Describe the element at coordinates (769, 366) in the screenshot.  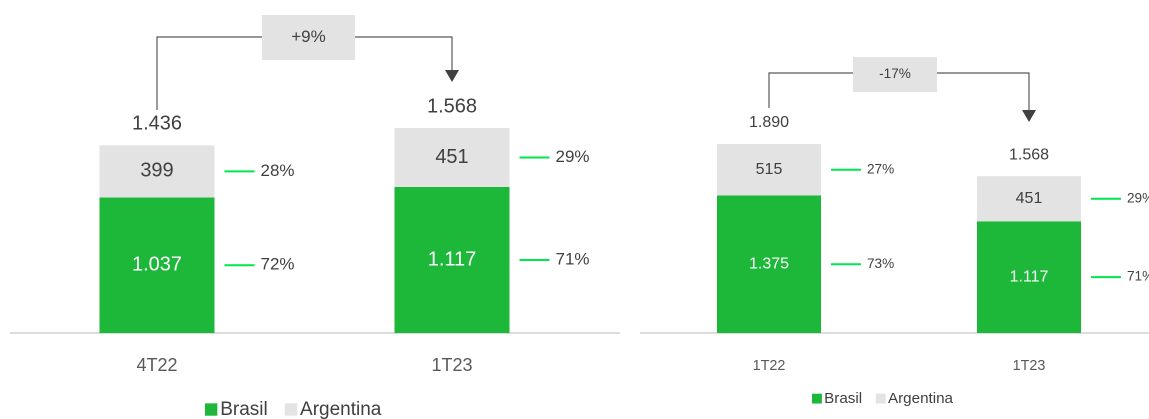
I see `category-label: 1T22` at that location.